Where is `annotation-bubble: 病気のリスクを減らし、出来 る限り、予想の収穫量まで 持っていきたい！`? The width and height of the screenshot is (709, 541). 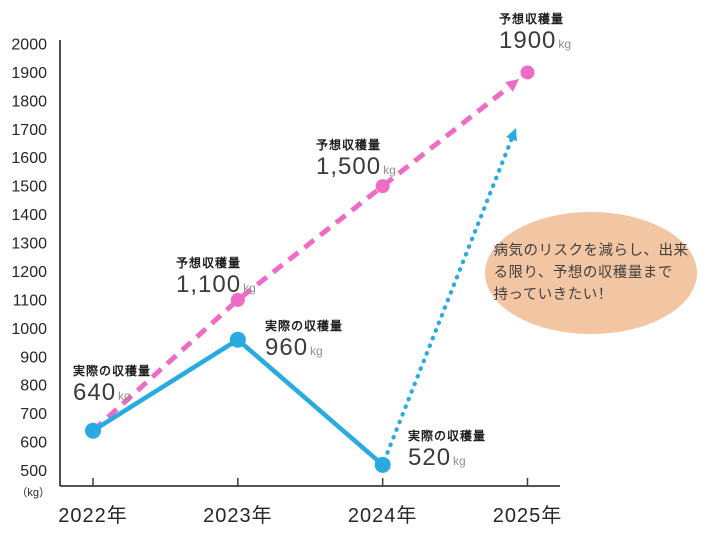 annotation-bubble: 病気のリスクを減らし、出来 る限り、予想の収穫量まで 持っていきたい！ is located at coordinates (591, 273).